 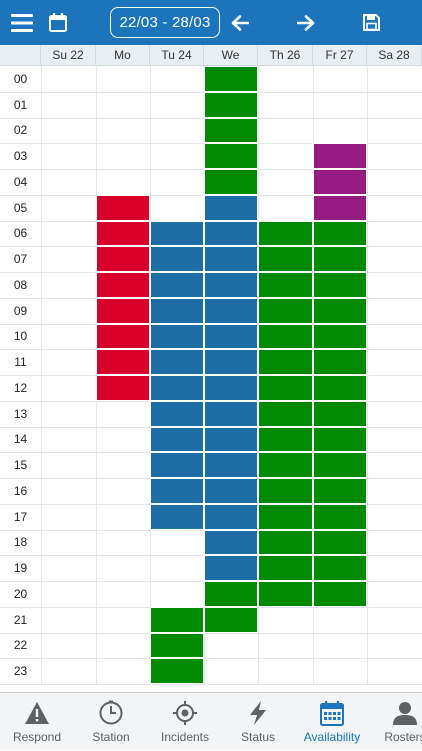 What do you see at coordinates (185, 722) in the screenshot?
I see `nav-item-incidents: Incidents` at bounding box center [185, 722].